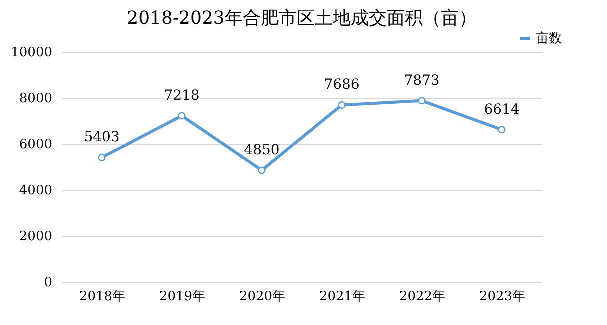  Describe the element at coordinates (35, 99) in the screenshot. I see `y-tick-label: 8000` at that location.